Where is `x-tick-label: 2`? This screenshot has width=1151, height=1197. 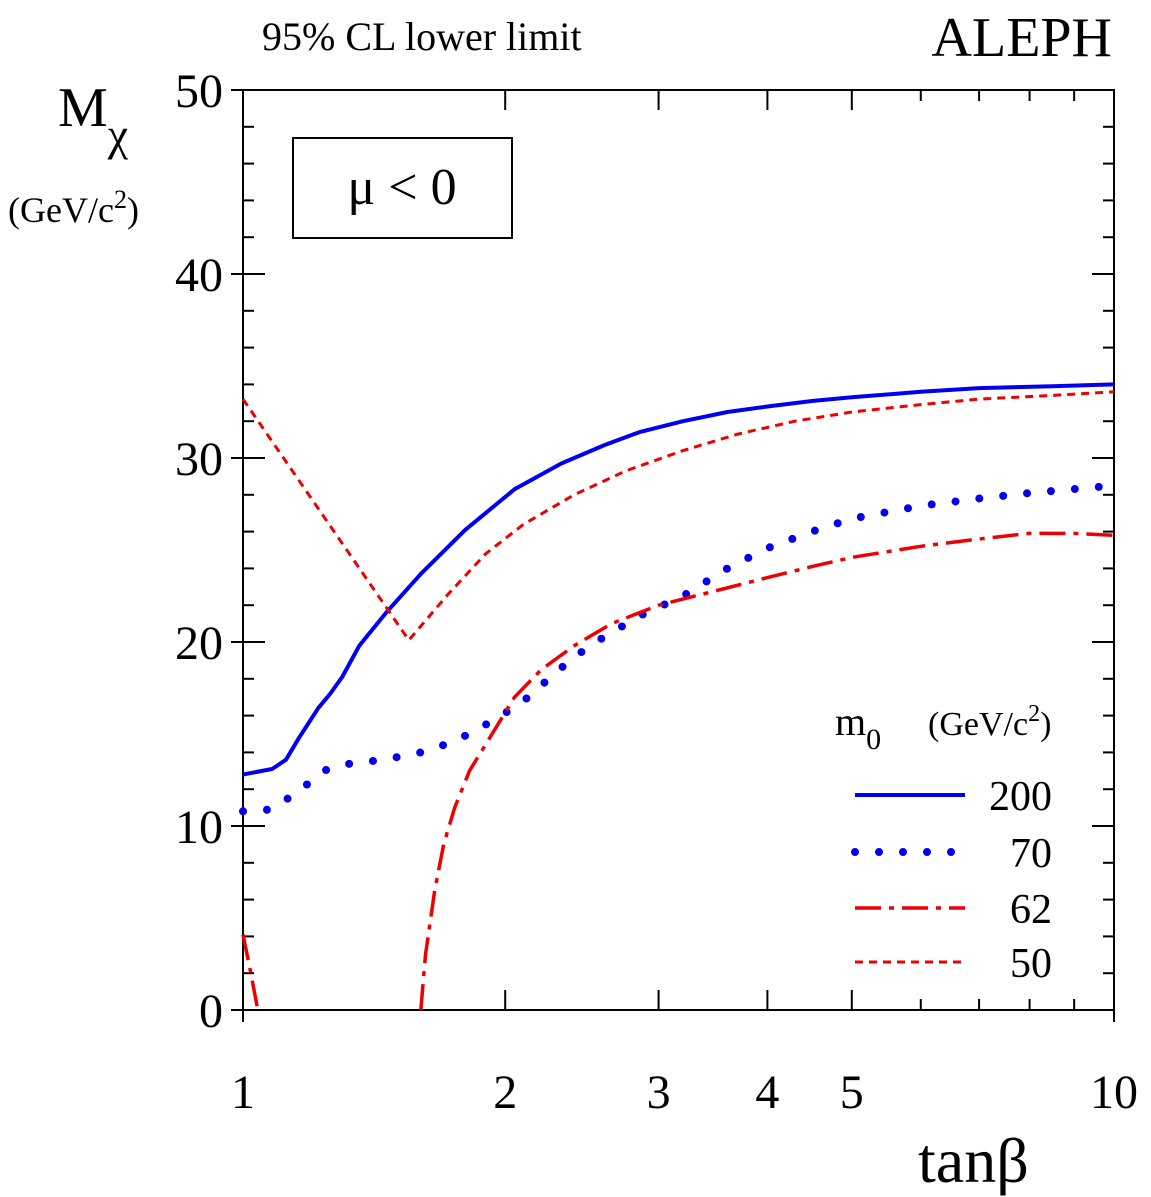 x-tick-label: 2 is located at coordinates (505, 1092).